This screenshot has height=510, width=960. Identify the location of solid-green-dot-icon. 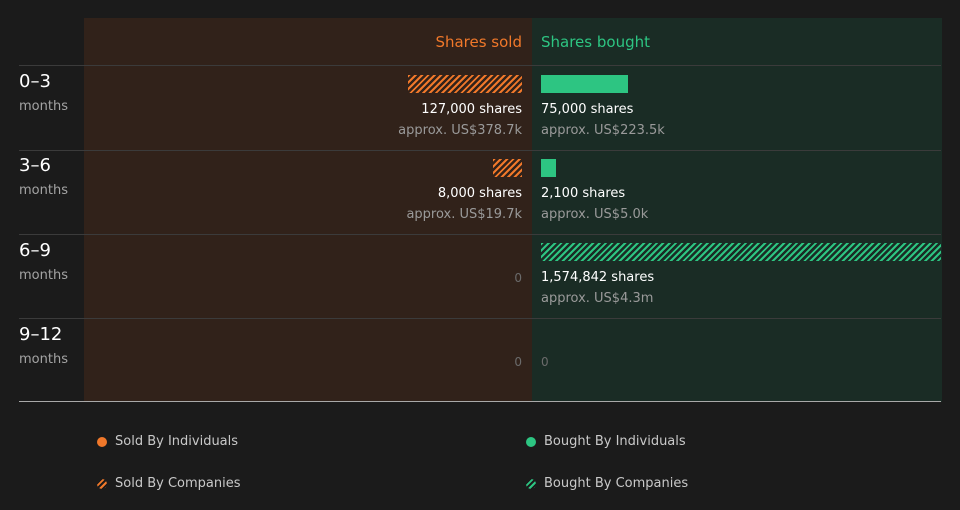
(531, 441).